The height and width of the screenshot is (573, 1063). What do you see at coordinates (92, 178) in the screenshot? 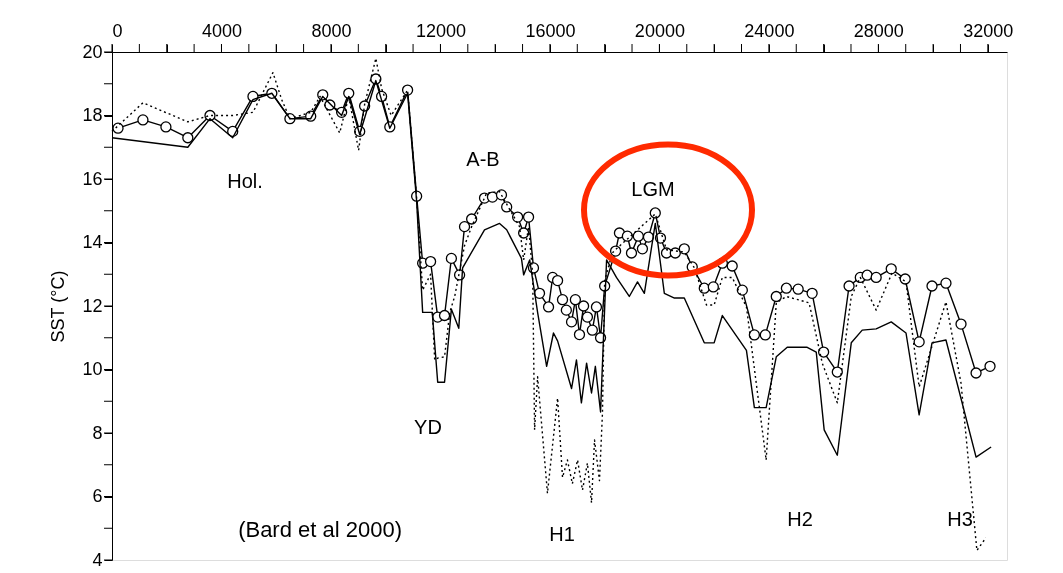
I see `y-tick-label: 16` at bounding box center [92, 178].